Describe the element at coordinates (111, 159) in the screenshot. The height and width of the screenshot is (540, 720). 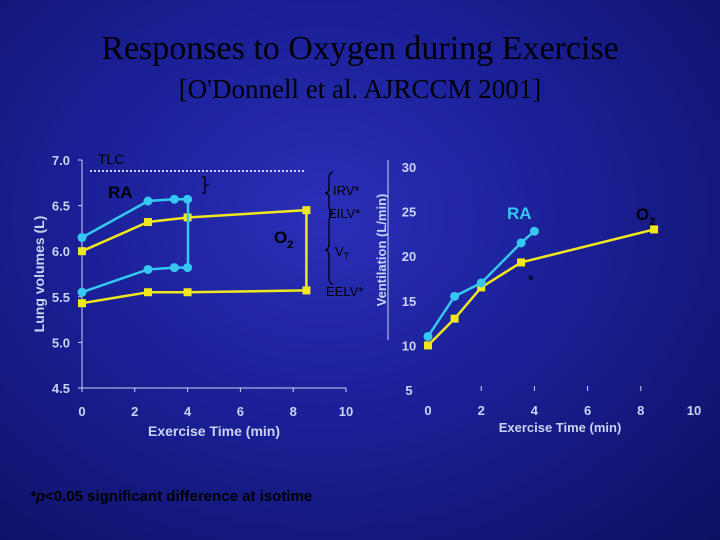
I see `tlc-label: TLC` at that location.